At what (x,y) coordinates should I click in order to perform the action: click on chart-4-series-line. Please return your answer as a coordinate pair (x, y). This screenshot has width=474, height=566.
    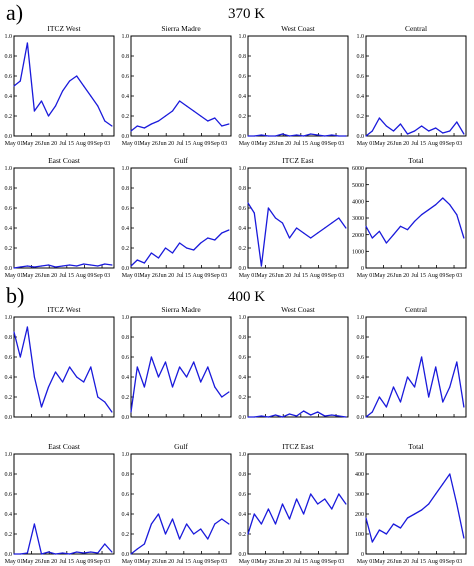
    Looking at the image, I should click on (415, 127).